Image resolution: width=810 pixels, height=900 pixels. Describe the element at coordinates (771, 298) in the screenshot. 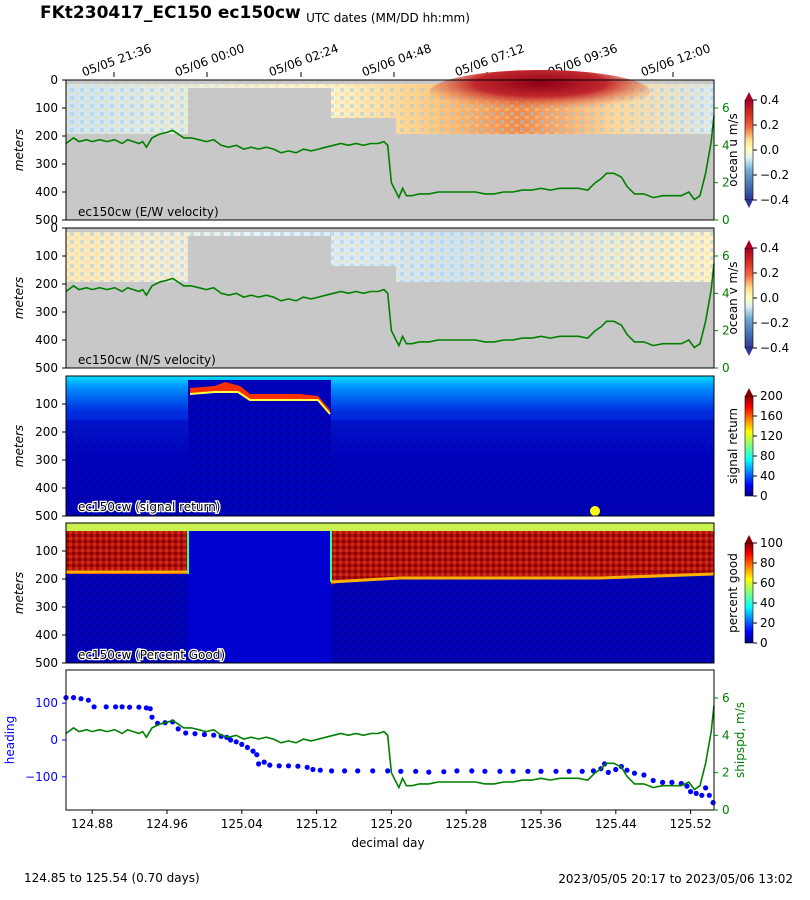

I see `panel2-colorbar-ticks: 0.4 0.2 0.0 −0.2 −0.4` at that location.